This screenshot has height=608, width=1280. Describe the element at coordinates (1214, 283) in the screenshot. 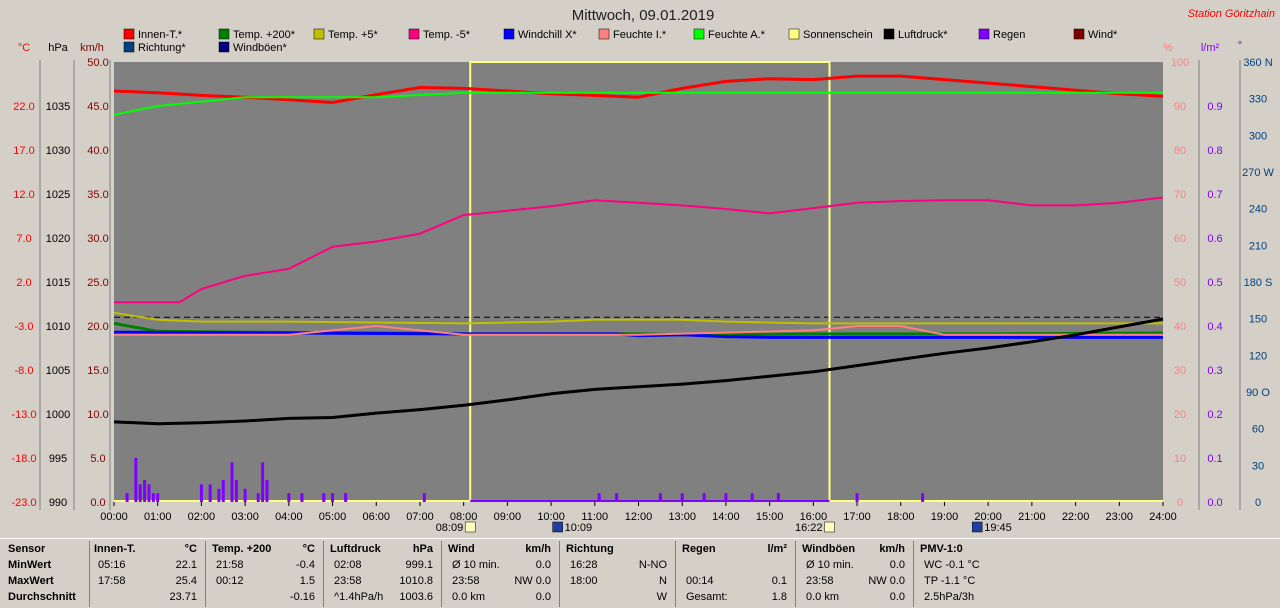

I see `tick-lm2: 0.5` at that location.